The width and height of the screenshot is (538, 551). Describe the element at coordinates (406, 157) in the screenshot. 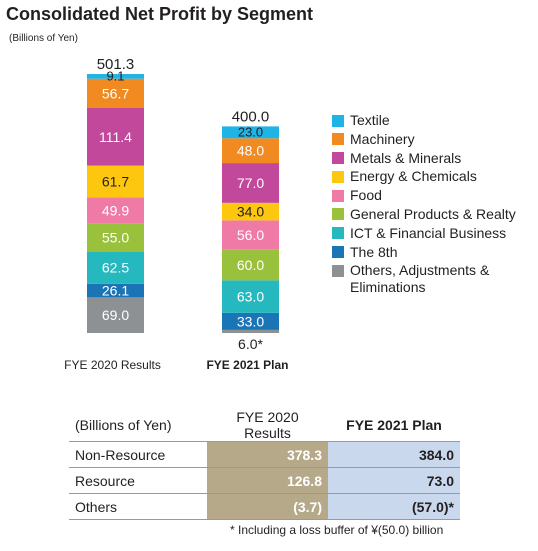

I see `legend-label-metals: Metals & Minerals` at that location.